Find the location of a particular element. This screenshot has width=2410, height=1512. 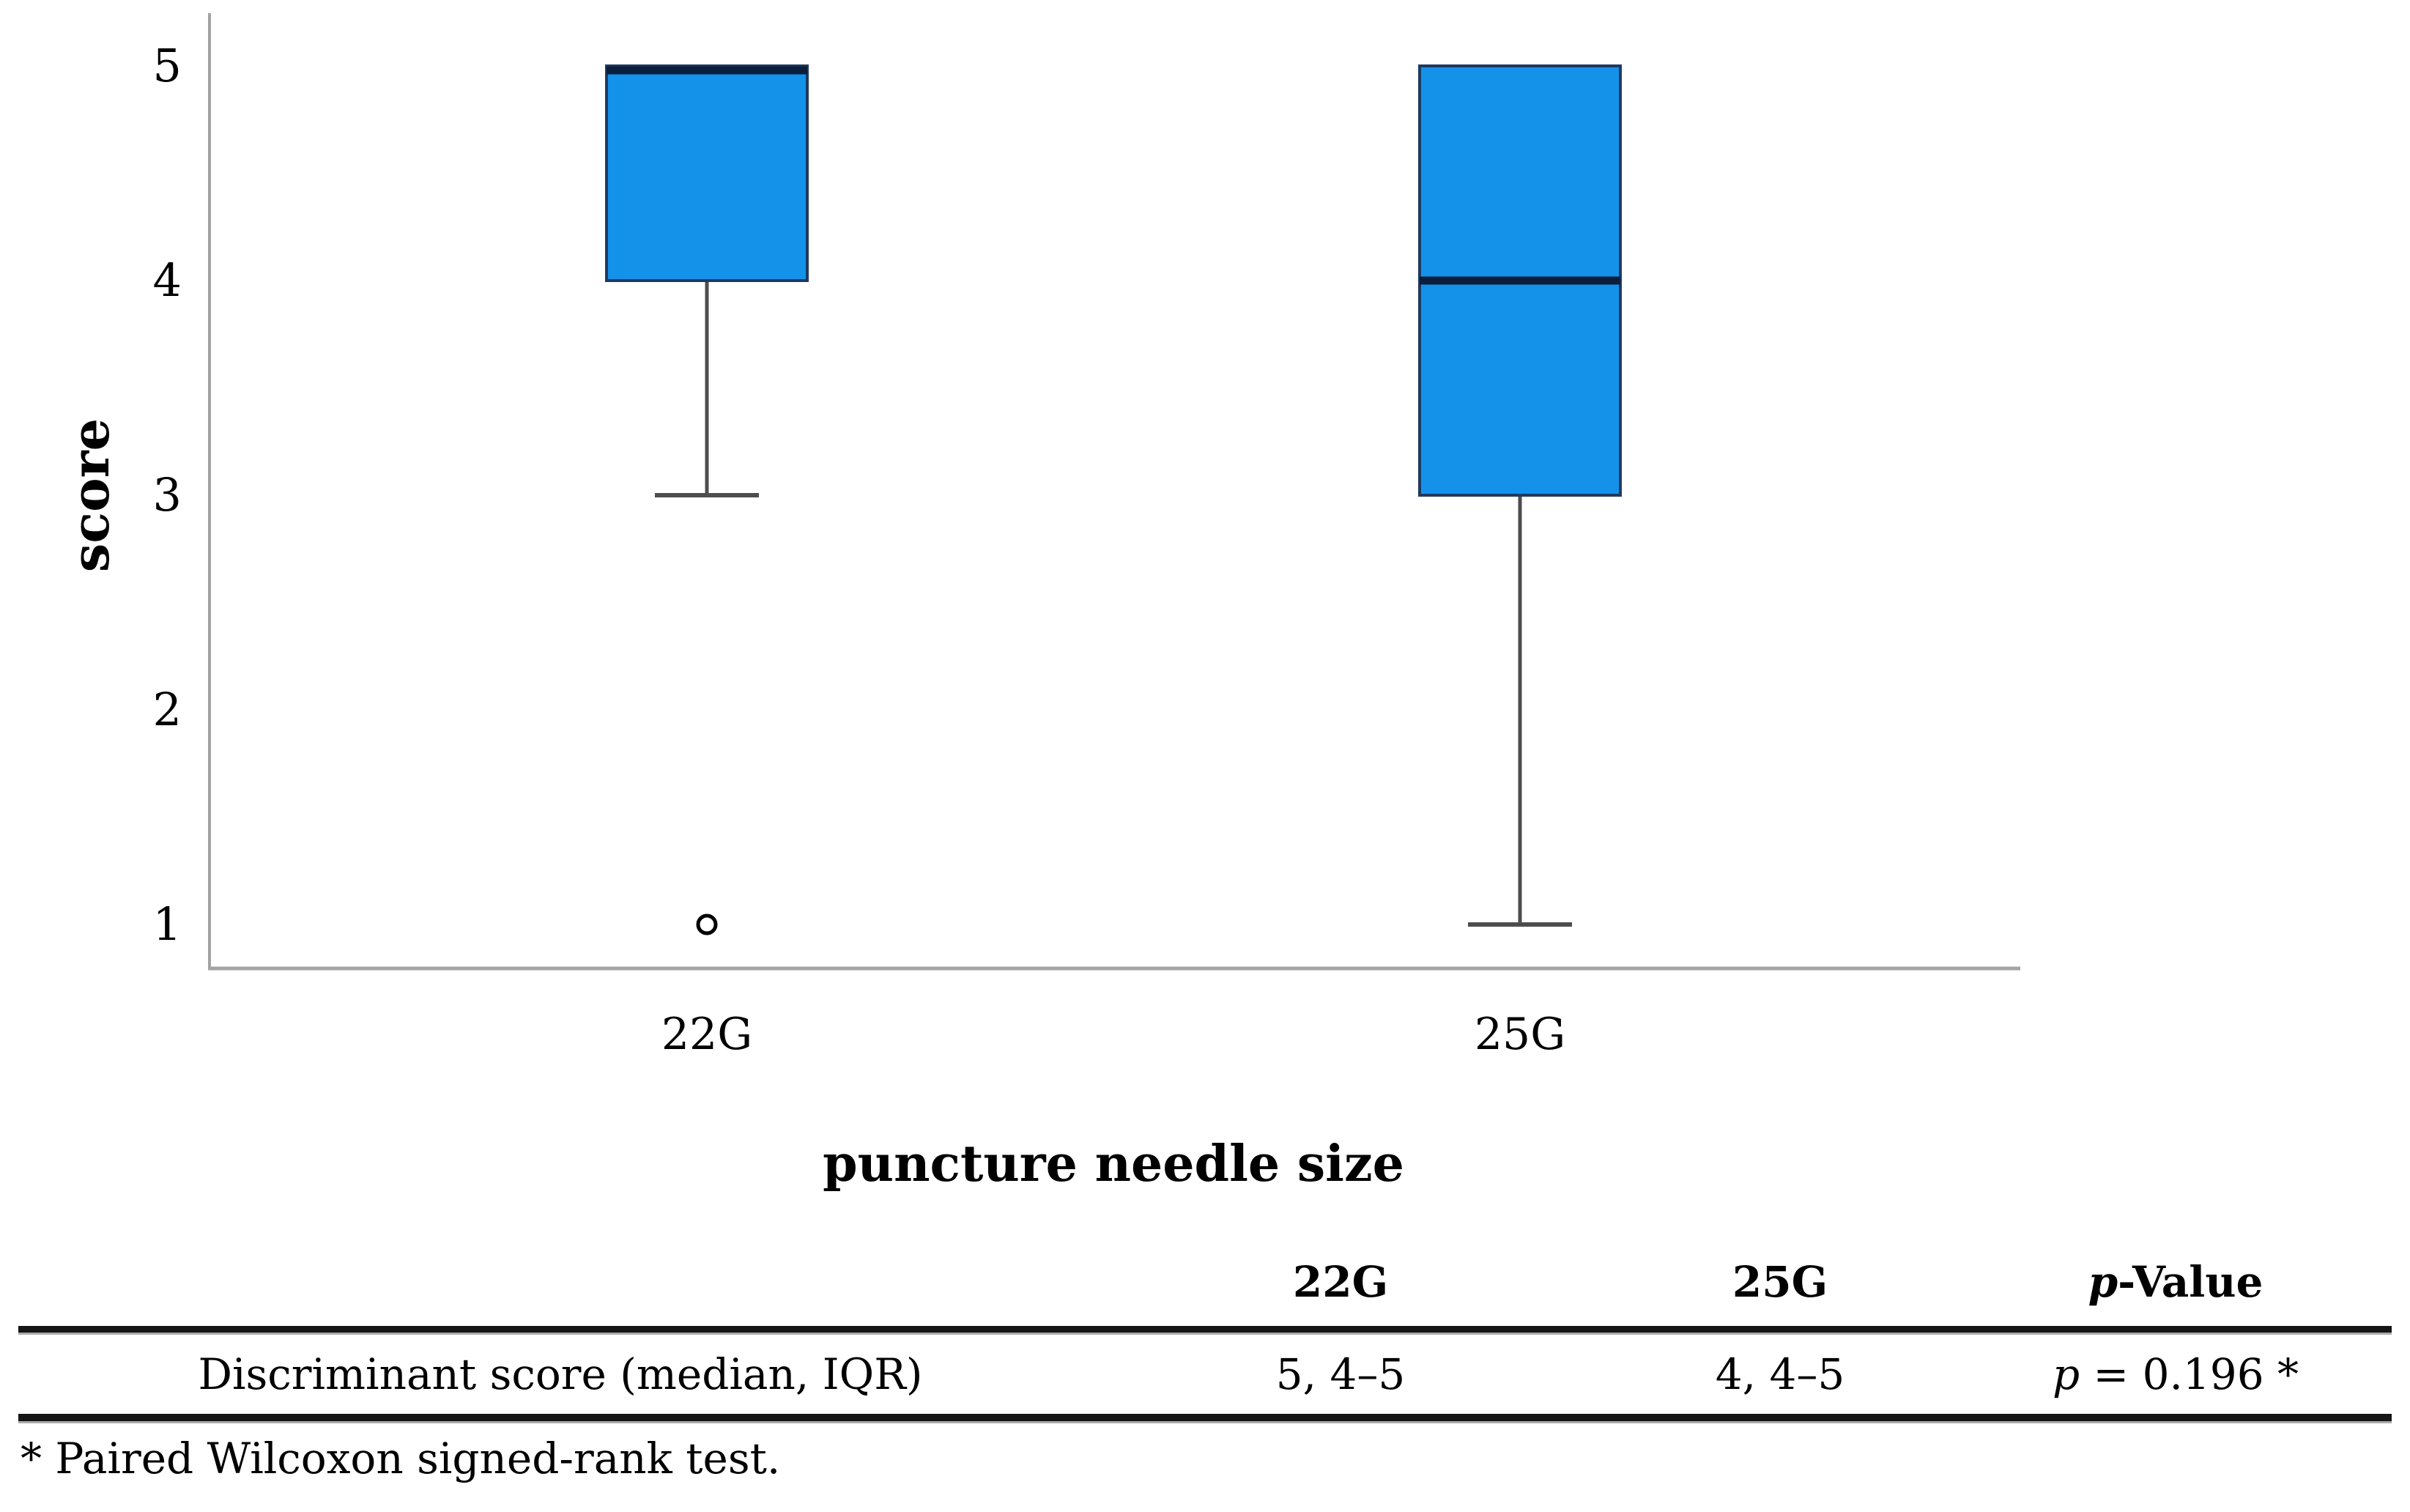

header-25g: 25G is located at coordinates (1780, 1282).